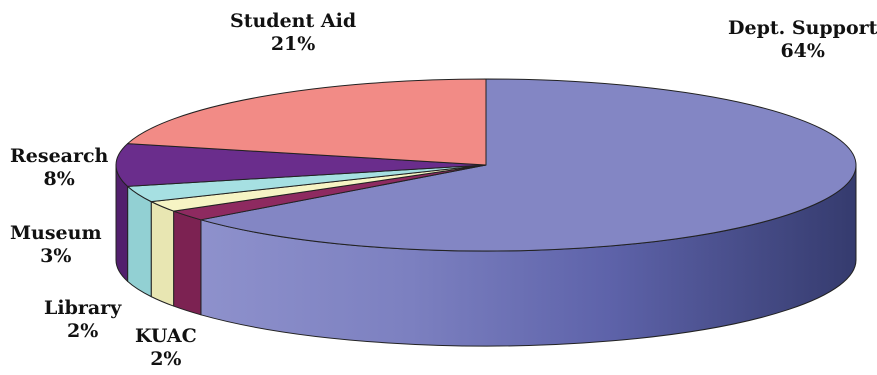  I want to click on pie-side-museum, so click(139, 241).